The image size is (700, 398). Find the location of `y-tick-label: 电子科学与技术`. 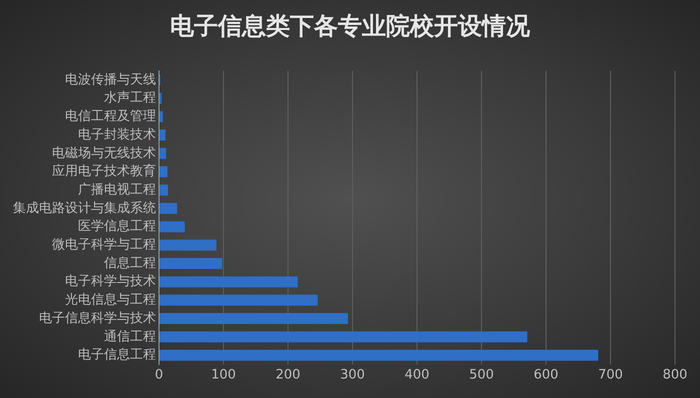

y-tick-label: 电子科学与技术 is located at coordinates (110, 282).